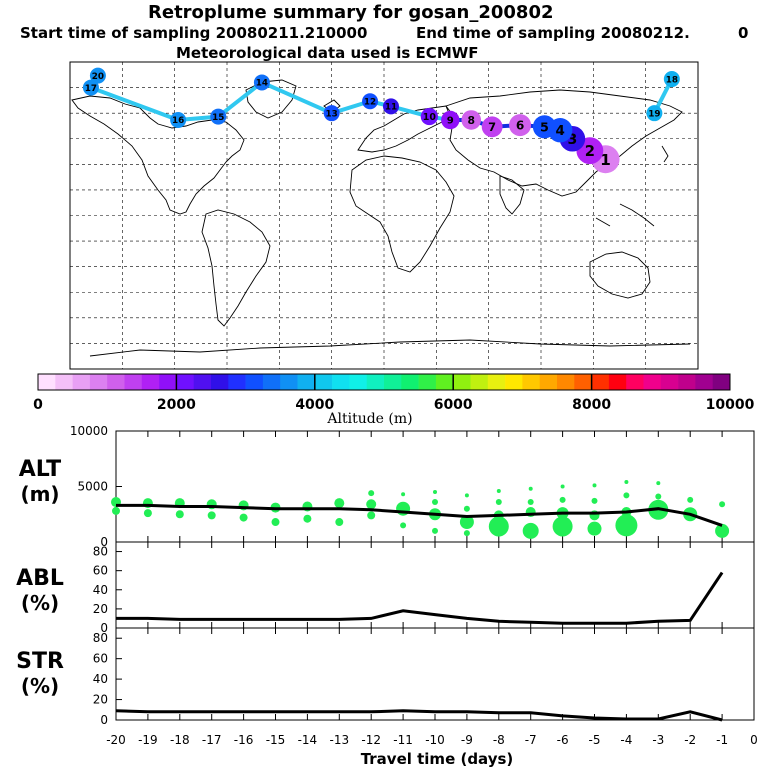  I want to click on plume-centroid: 15, so click(218, 116).